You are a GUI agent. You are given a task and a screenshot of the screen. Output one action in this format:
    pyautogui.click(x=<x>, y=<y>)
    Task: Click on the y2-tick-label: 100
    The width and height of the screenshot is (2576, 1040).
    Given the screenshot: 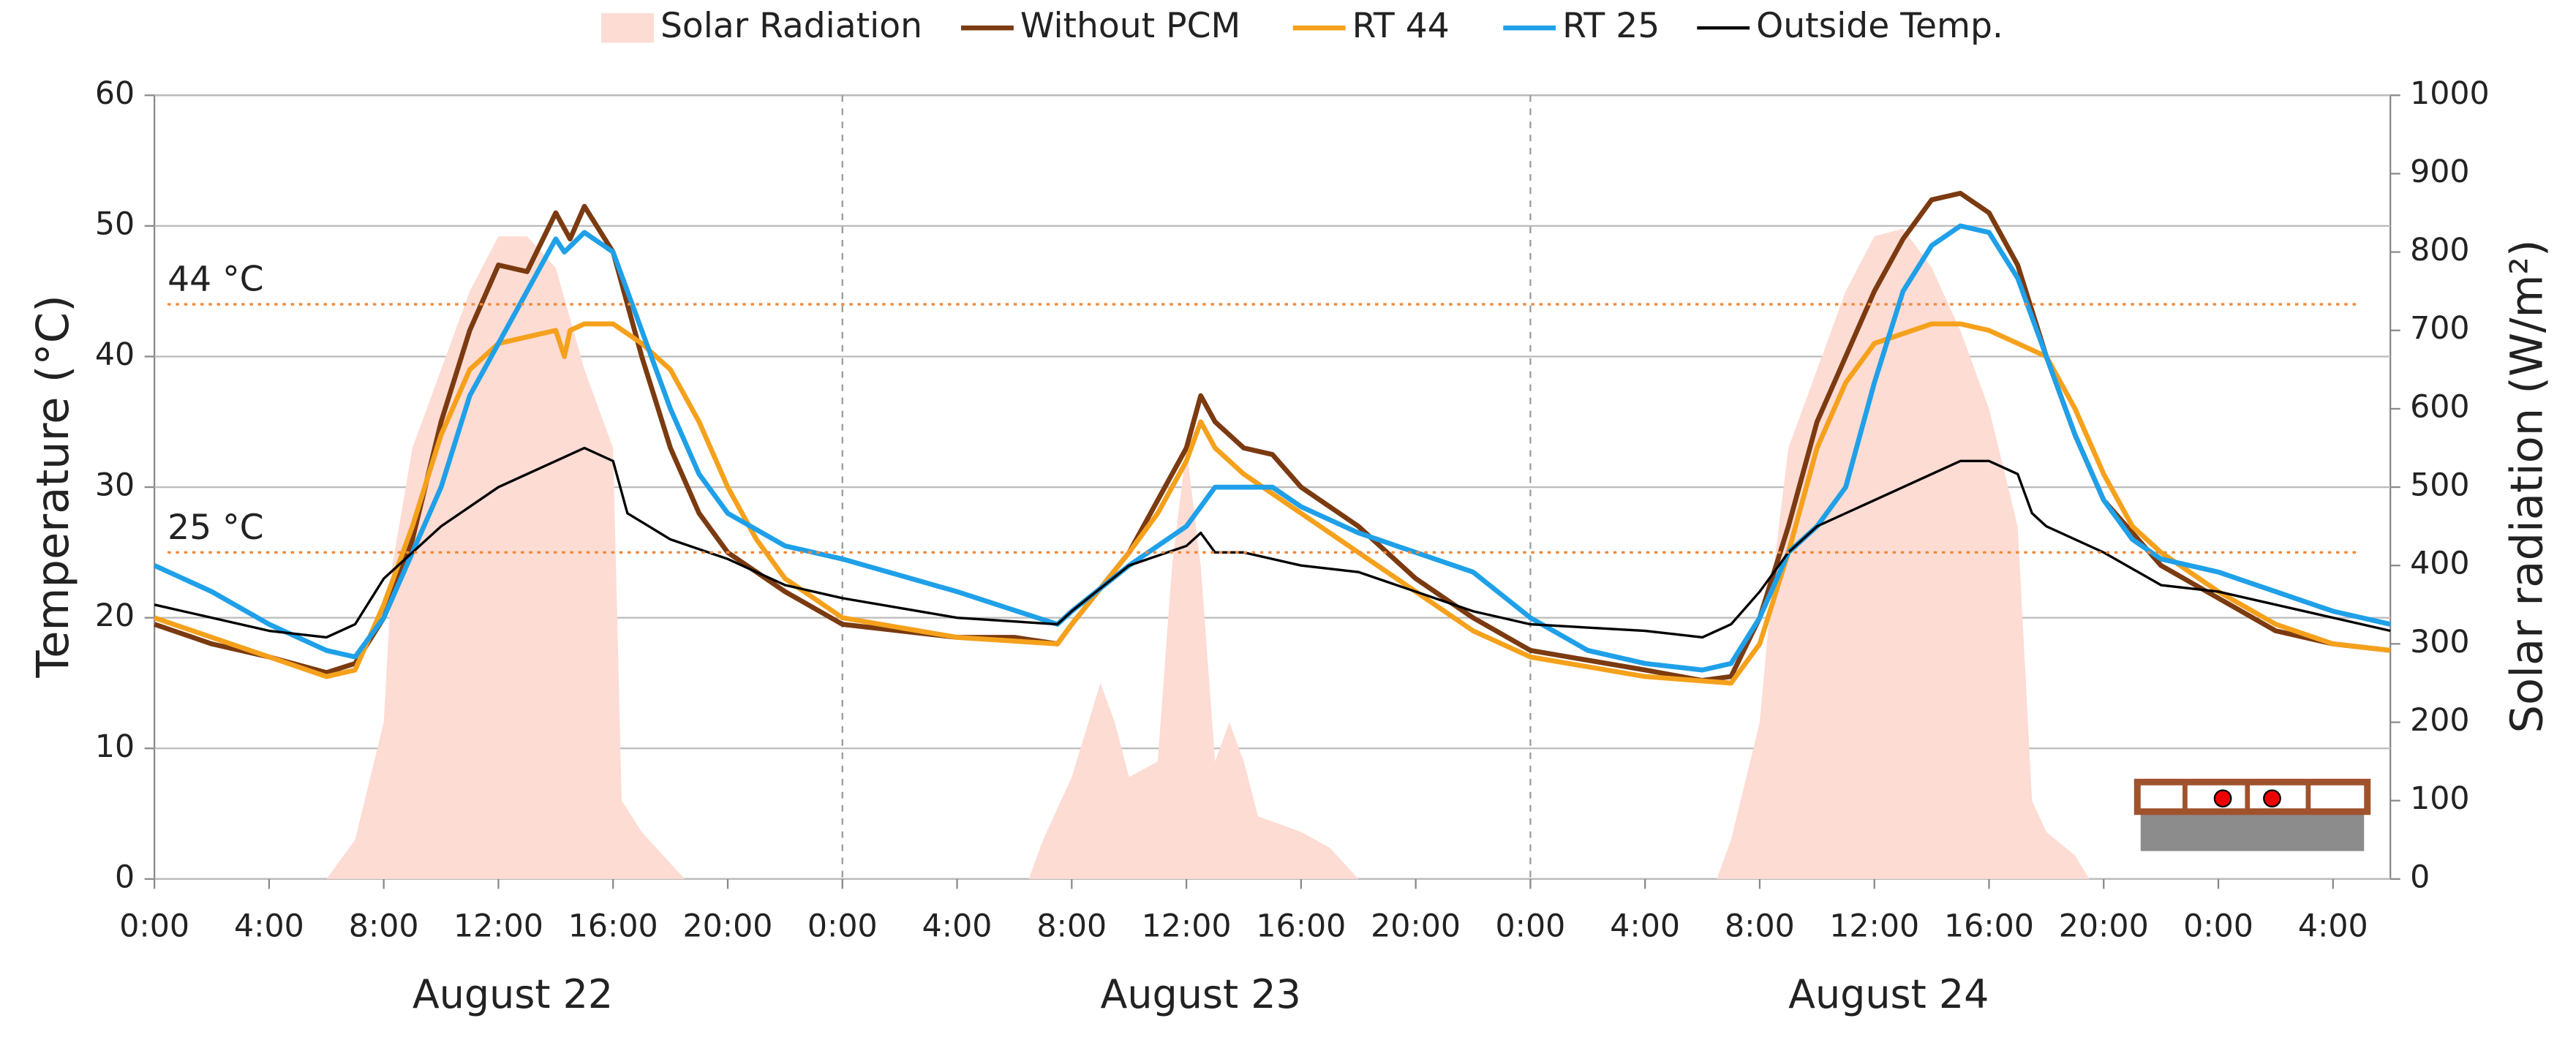 What is the action you would take?
    pyautogui.click(x=2439, y=798)
    